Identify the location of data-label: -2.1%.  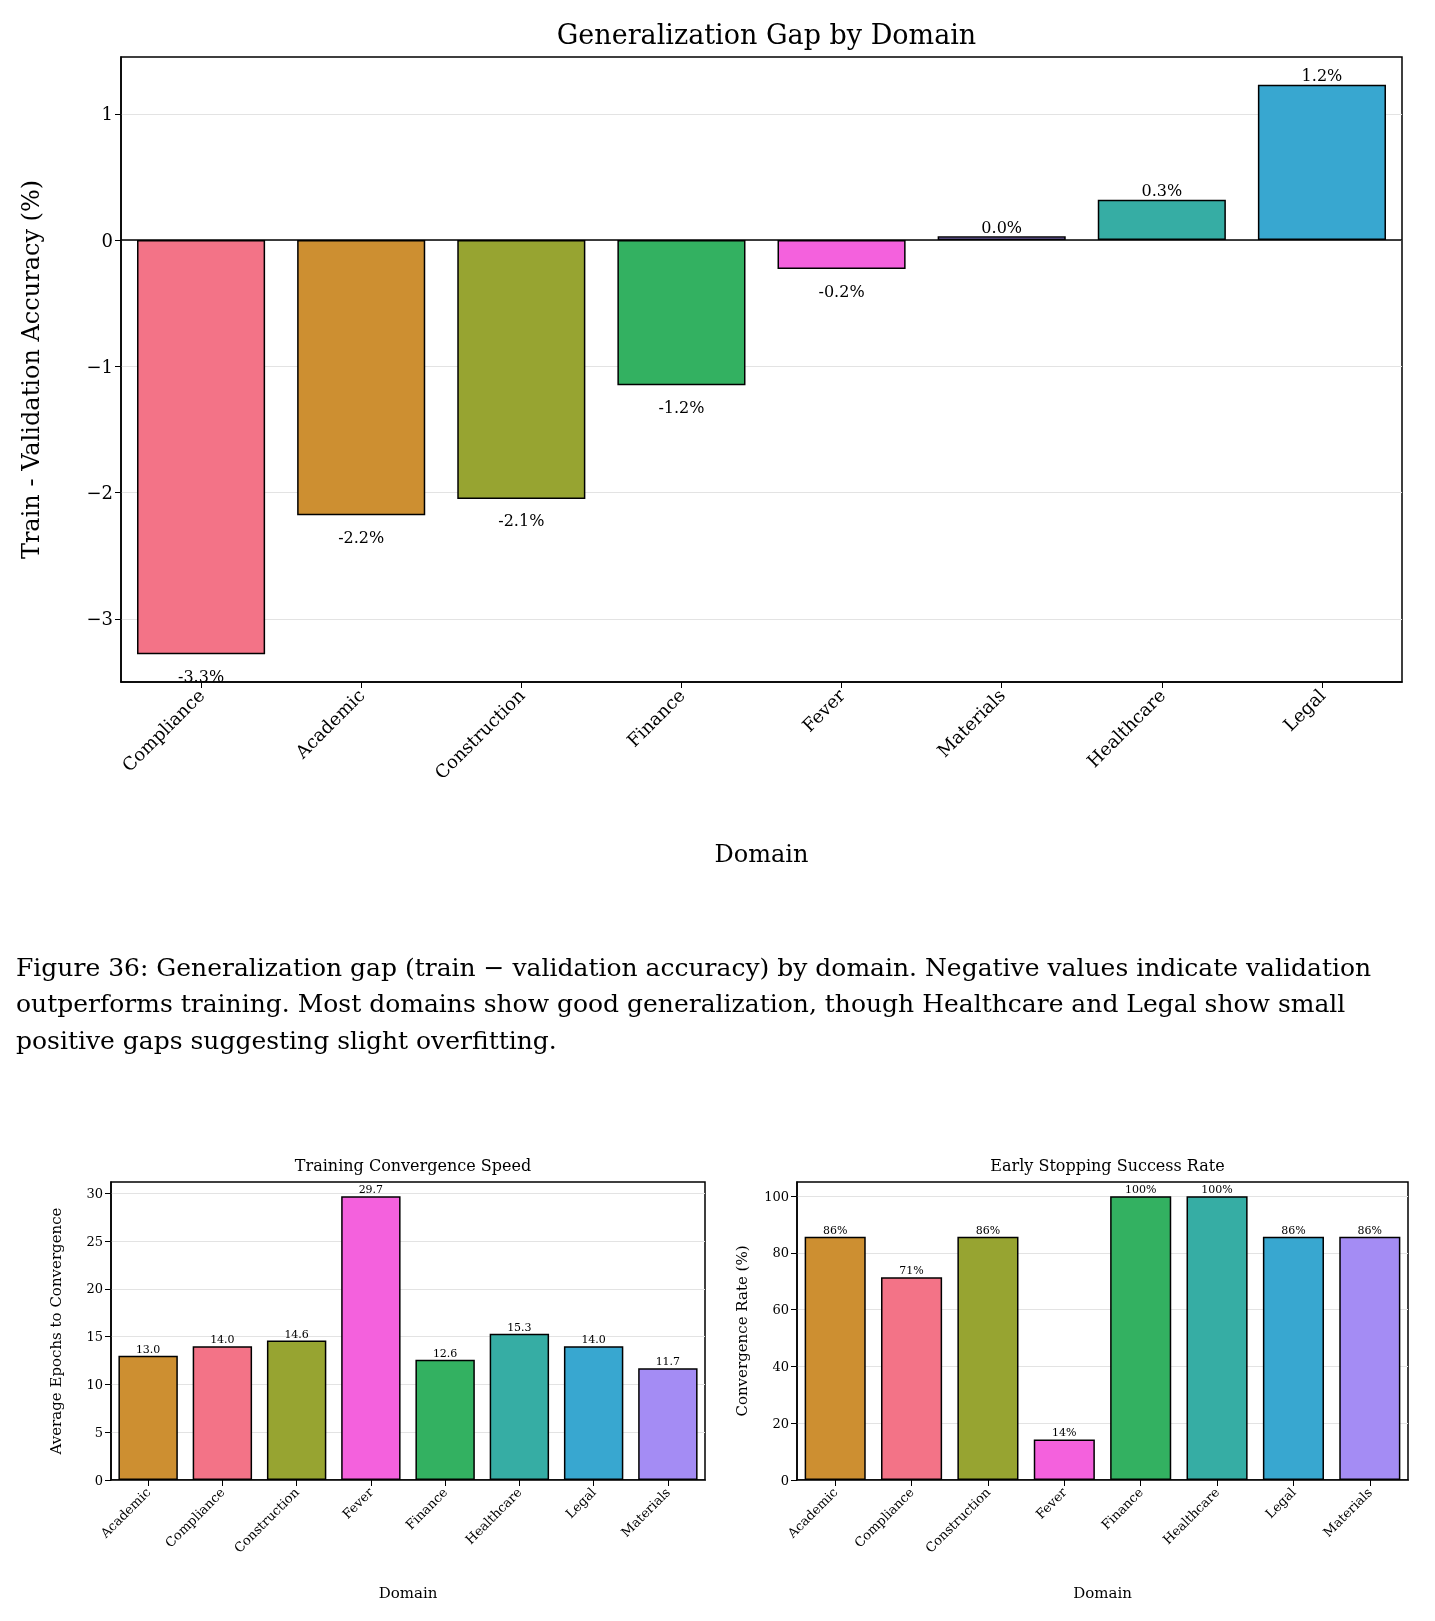
(521, 521).